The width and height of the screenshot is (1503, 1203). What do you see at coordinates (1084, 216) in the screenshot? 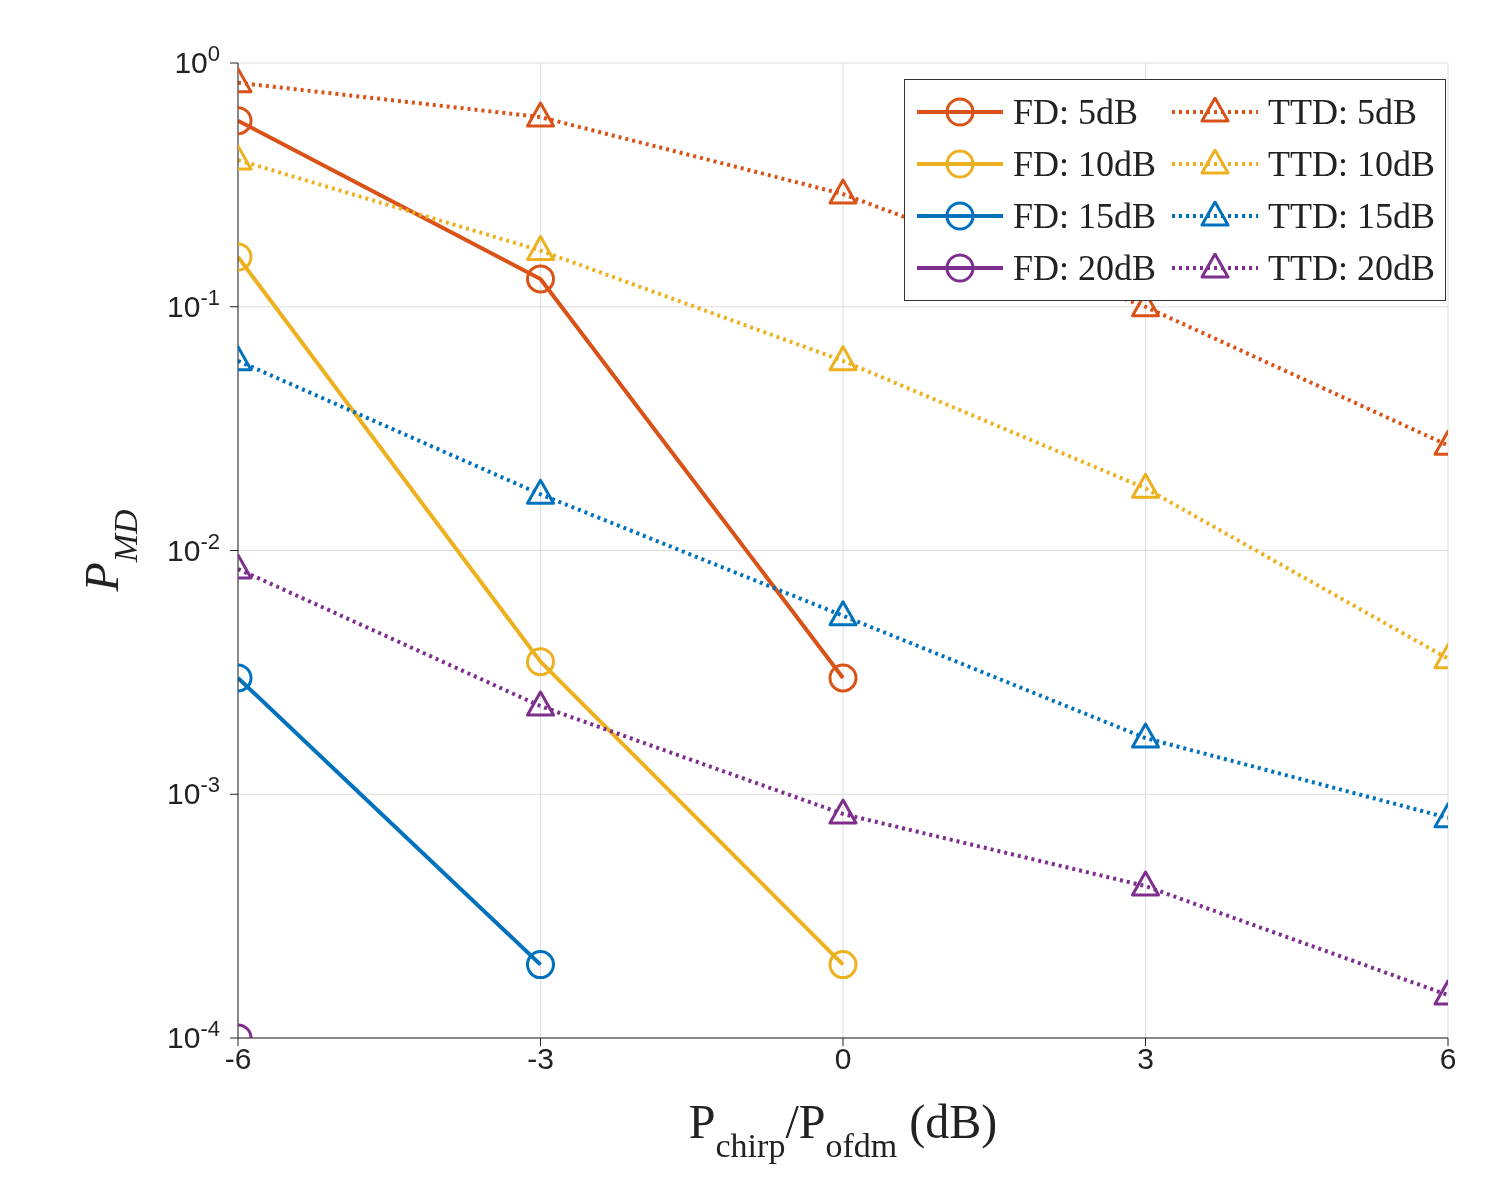
I see `legend-label: FD: 15dB` at bounding box center [1084, 216].